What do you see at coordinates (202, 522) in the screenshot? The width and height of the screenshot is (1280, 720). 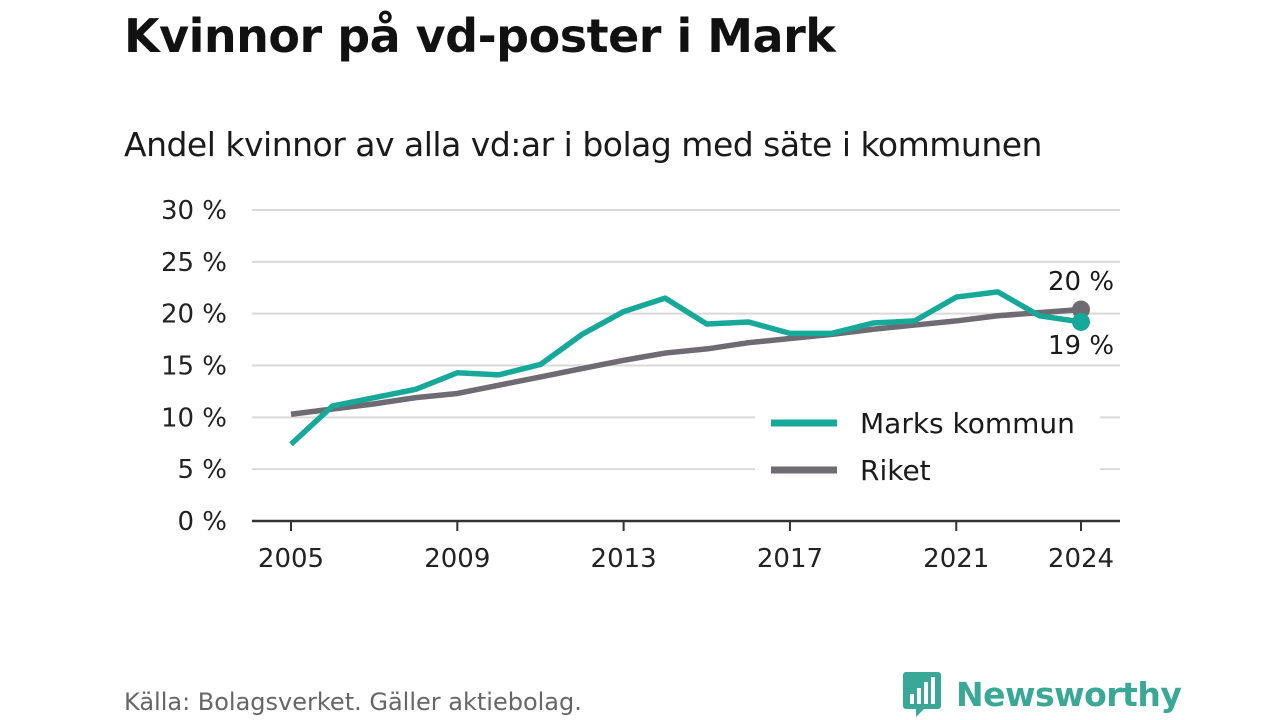 I see `y-tick-label: 0 %` at bounding box center [202, 522].